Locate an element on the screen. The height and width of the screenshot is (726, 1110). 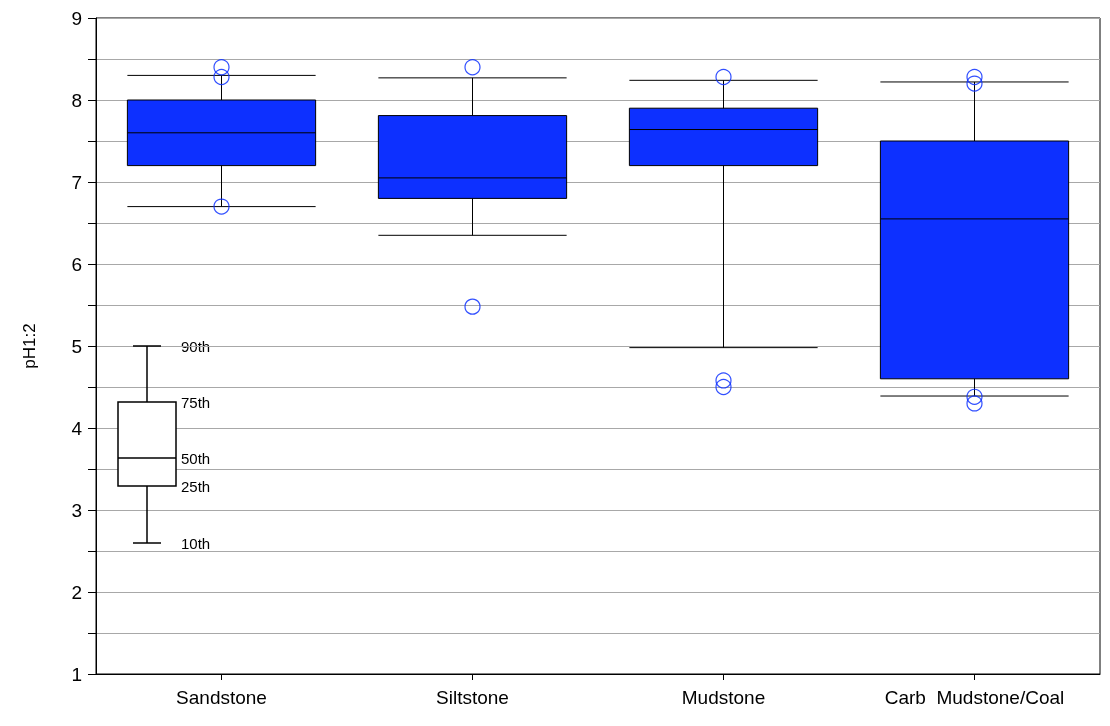
x-tick-label: Carb Mudstone/Coal is located at coordinates (974, 697).